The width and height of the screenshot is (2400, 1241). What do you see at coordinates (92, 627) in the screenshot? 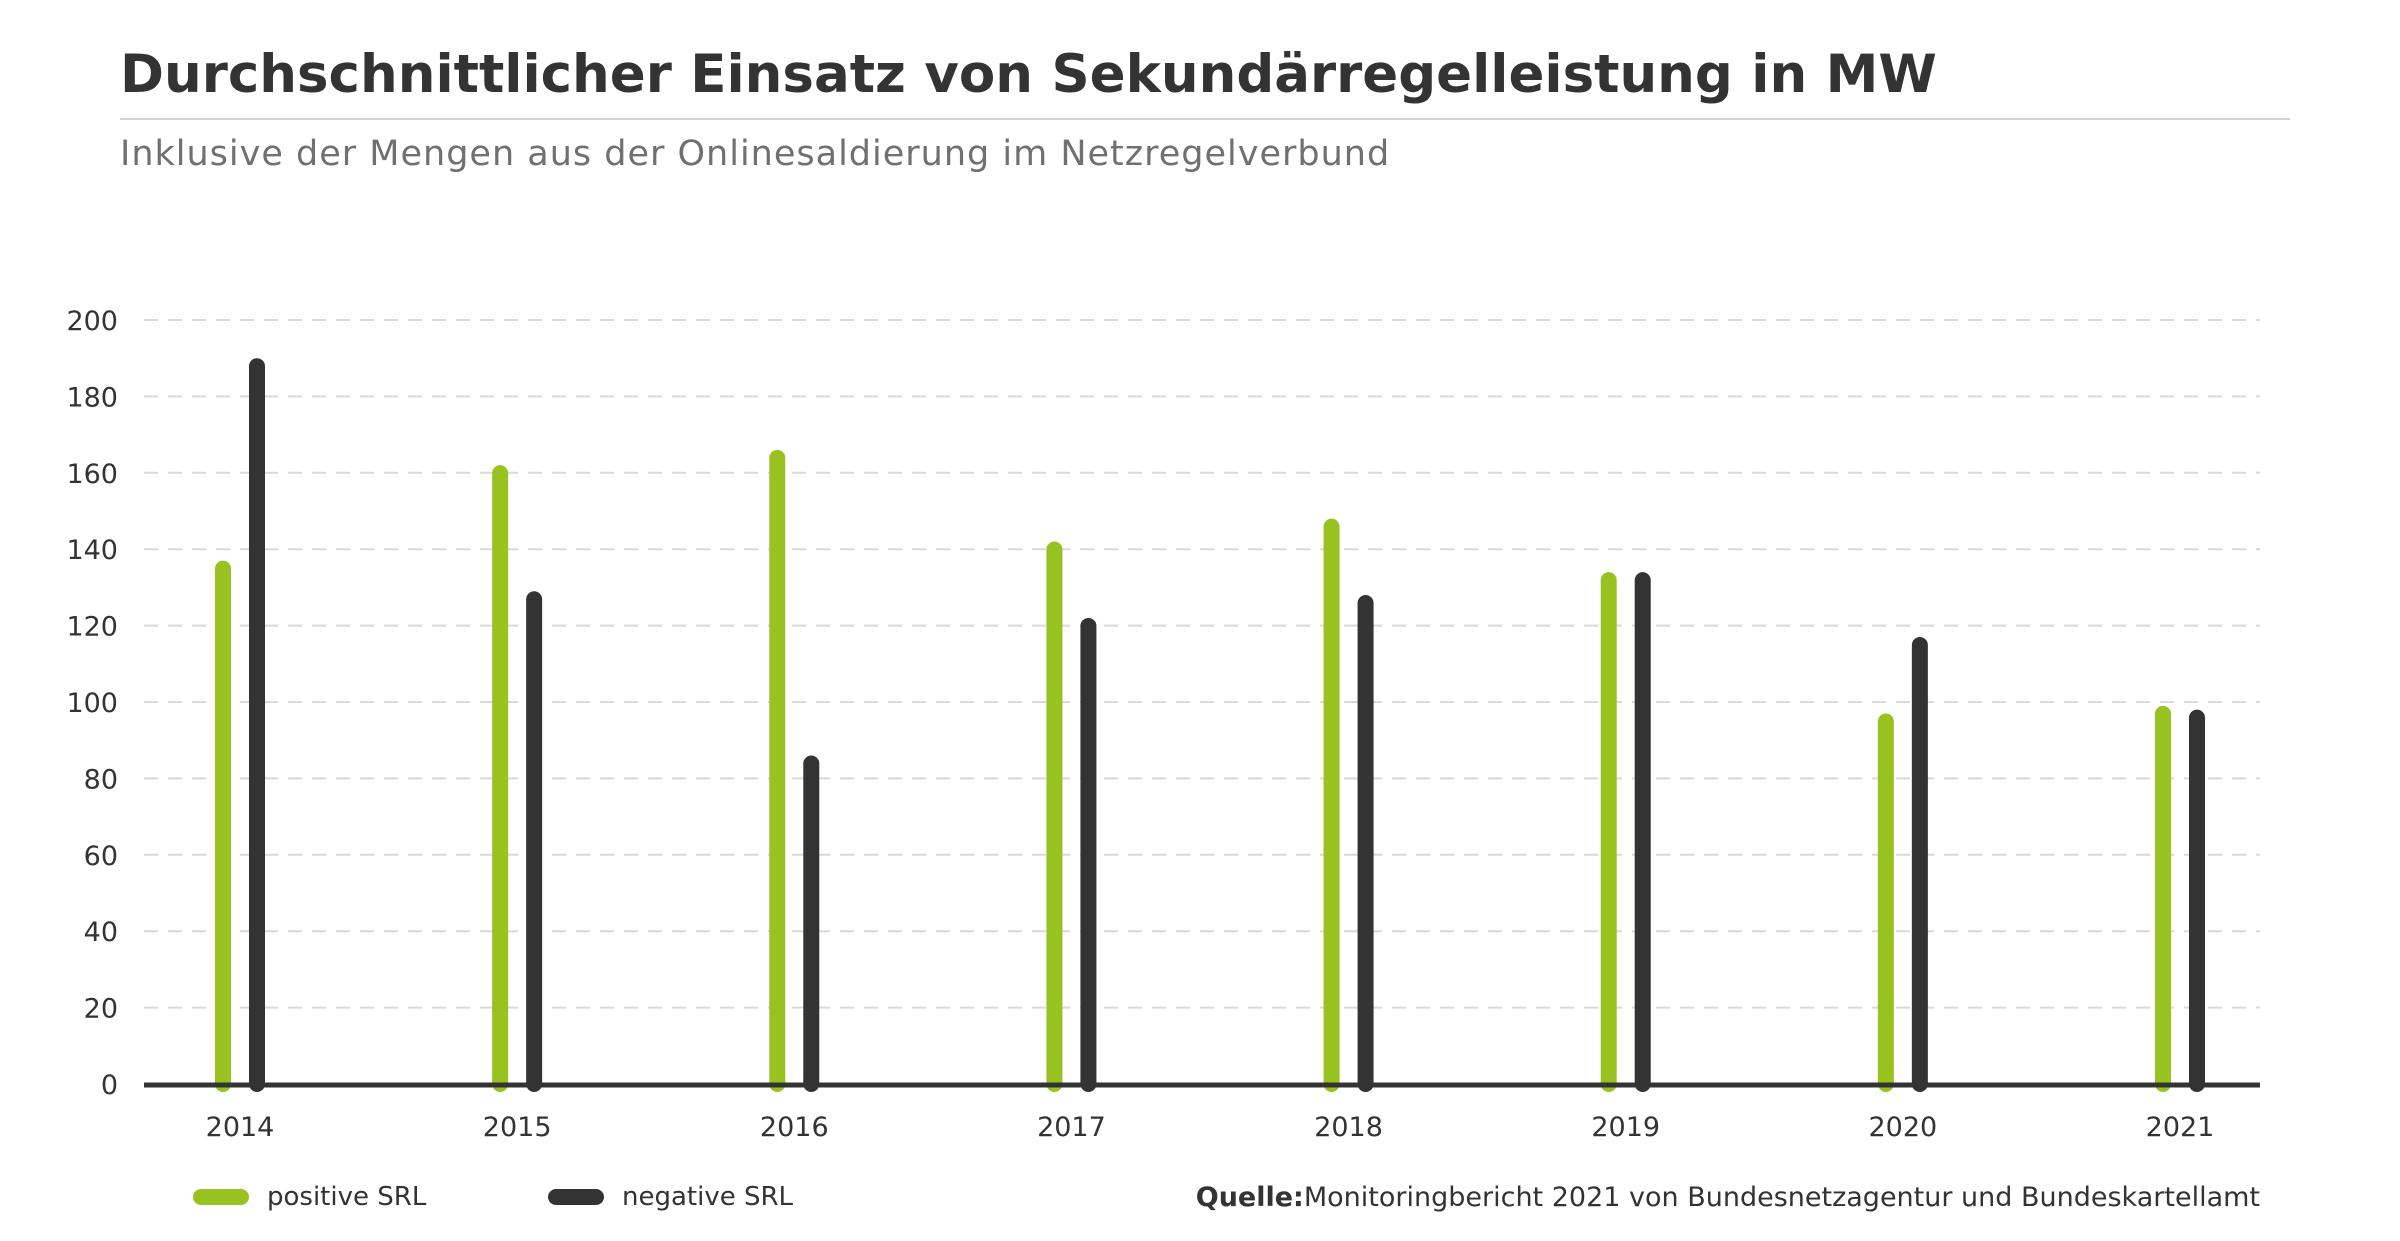
I see `y-tick-label: 120` at bounding box center [92, 627].